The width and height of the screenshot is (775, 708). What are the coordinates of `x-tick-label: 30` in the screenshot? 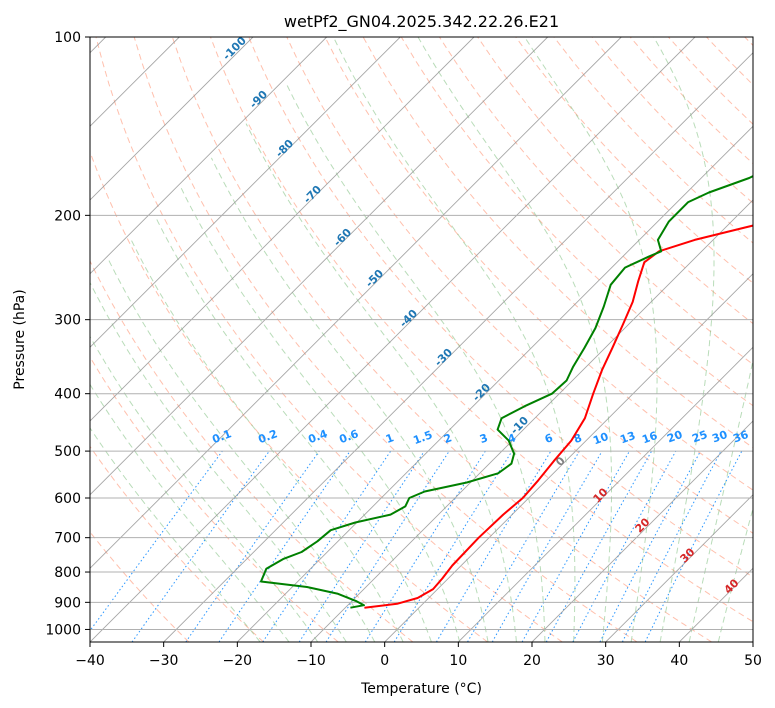 It's located at (606, 661).